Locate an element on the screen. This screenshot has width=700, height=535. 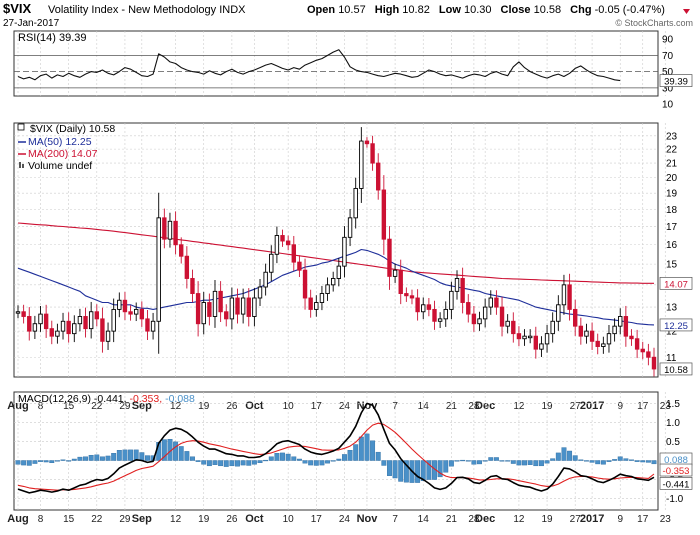
ma50-last-tag-label: 12.25 is located at coordinates (676, 326).